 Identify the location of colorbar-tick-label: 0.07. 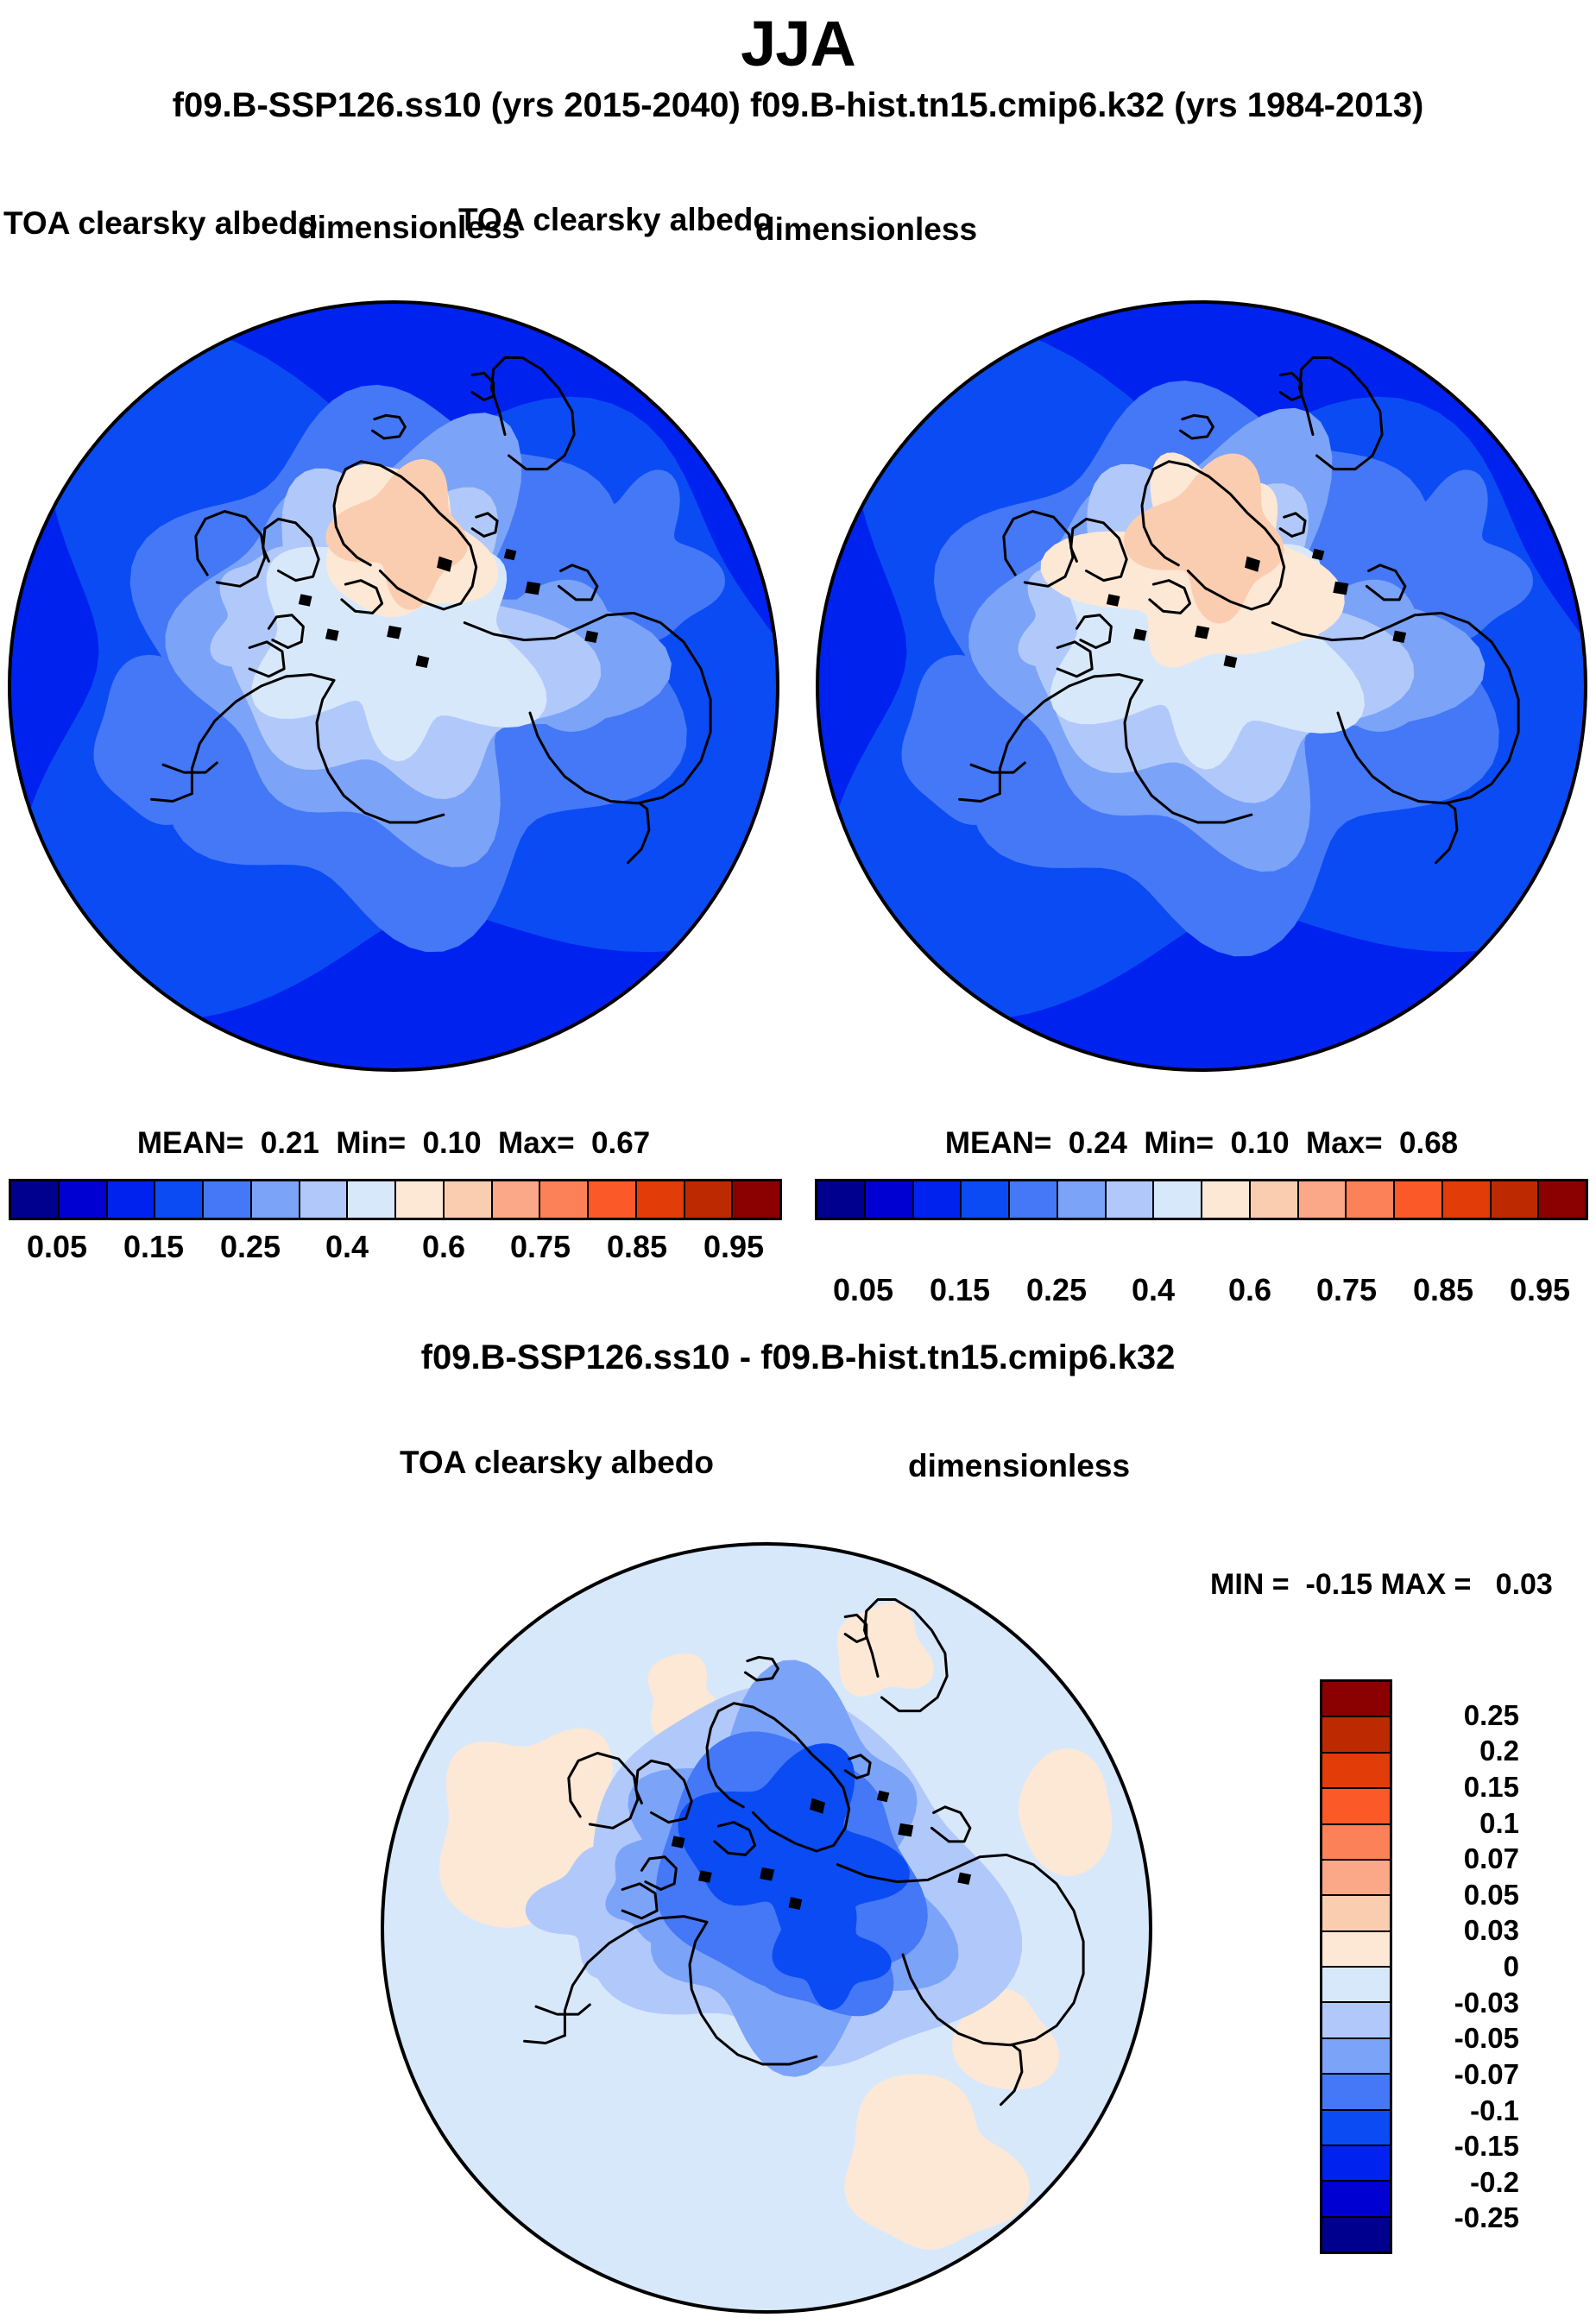
(1491, 1858).